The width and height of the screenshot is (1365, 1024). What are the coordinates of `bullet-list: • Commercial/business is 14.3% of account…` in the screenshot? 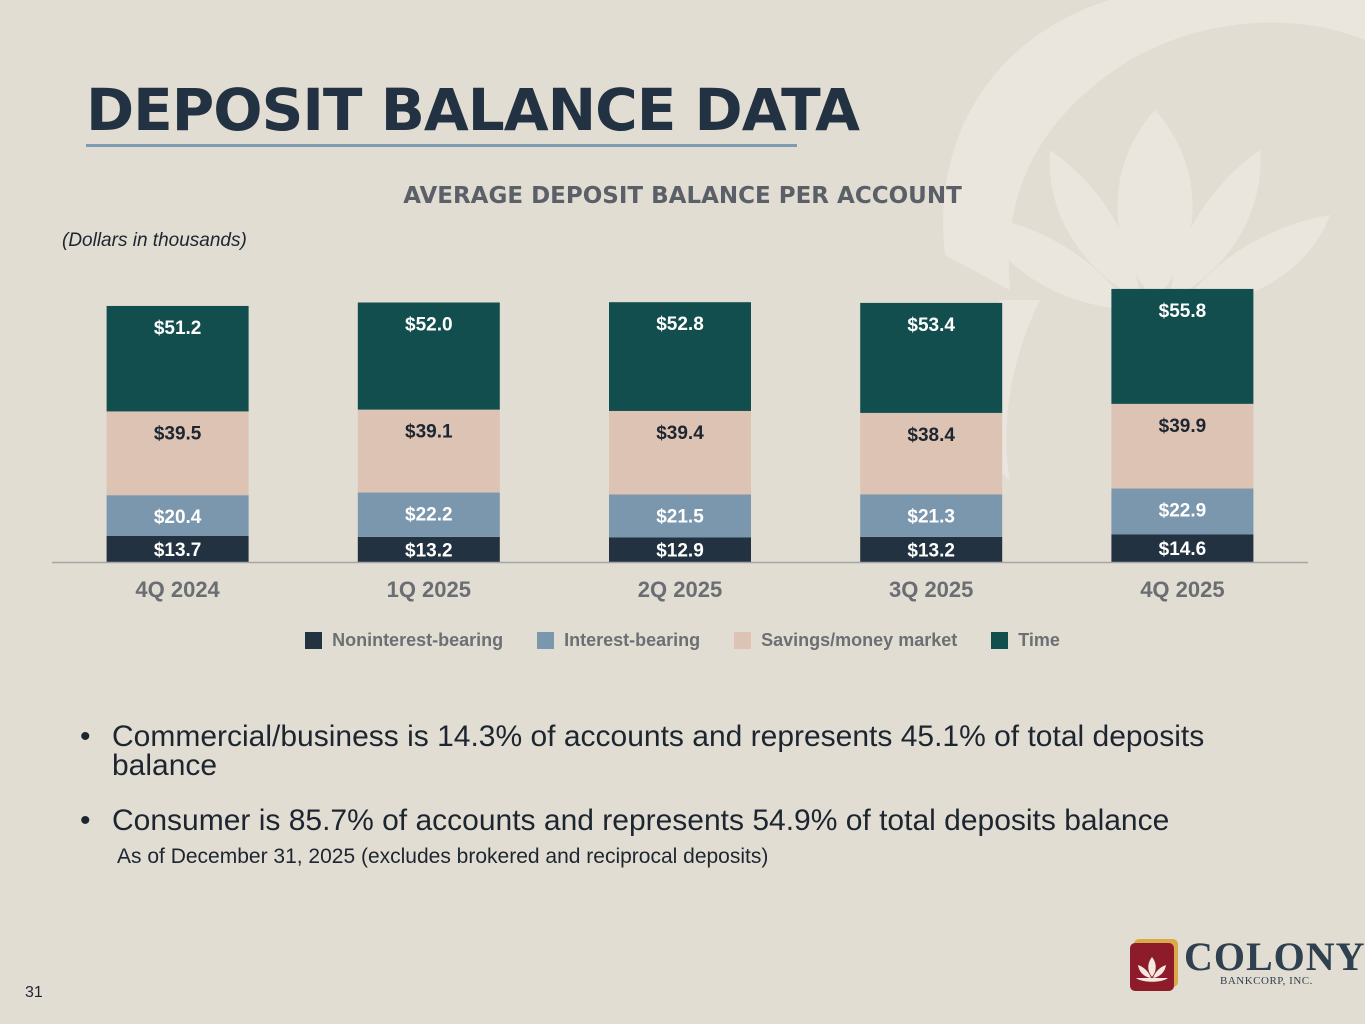 It's located at (680, 791).